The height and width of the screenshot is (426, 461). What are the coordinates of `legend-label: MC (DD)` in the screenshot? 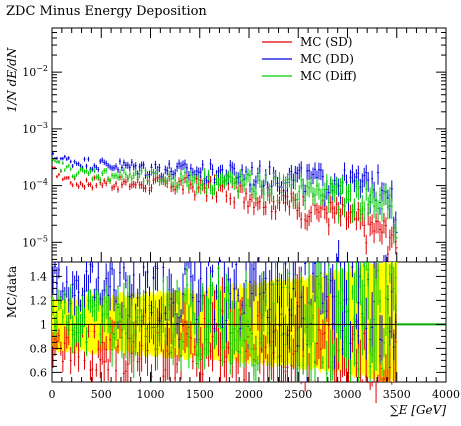 It's located at (327, 59).